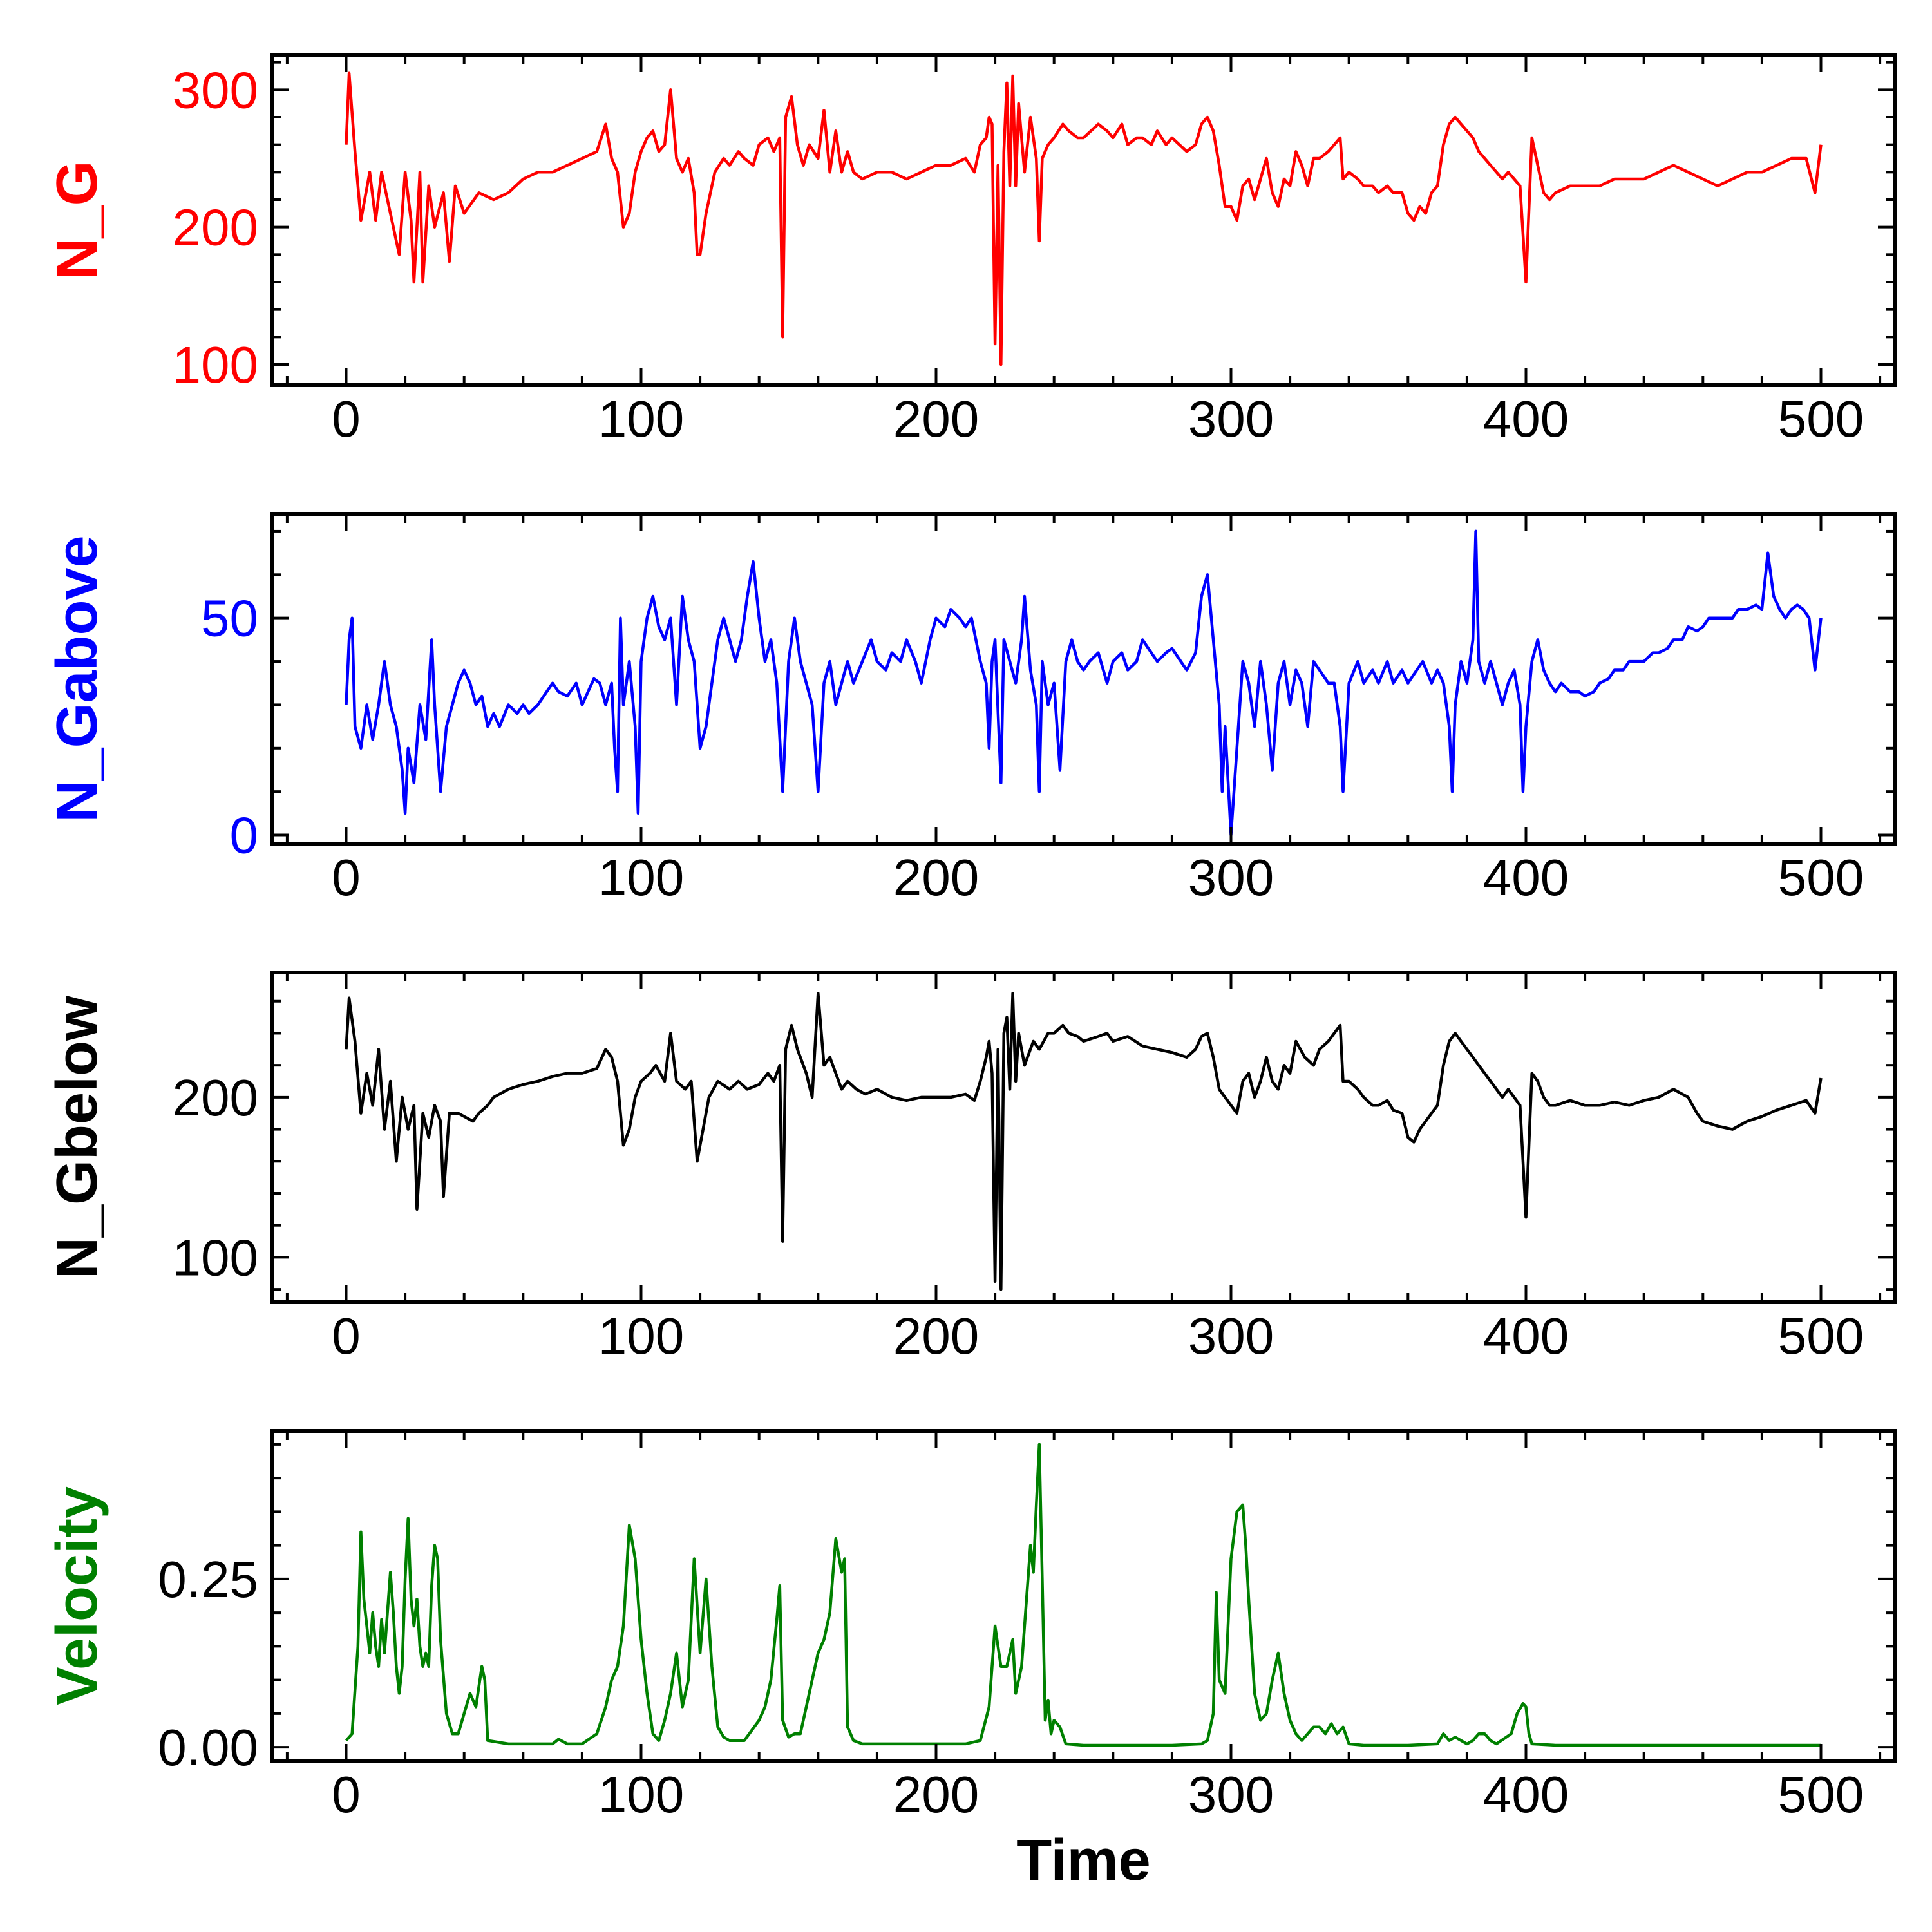 The width and height of the screenshot is (1932, 1932). I want to click on y-tick-label: 300, so click(215, 89).